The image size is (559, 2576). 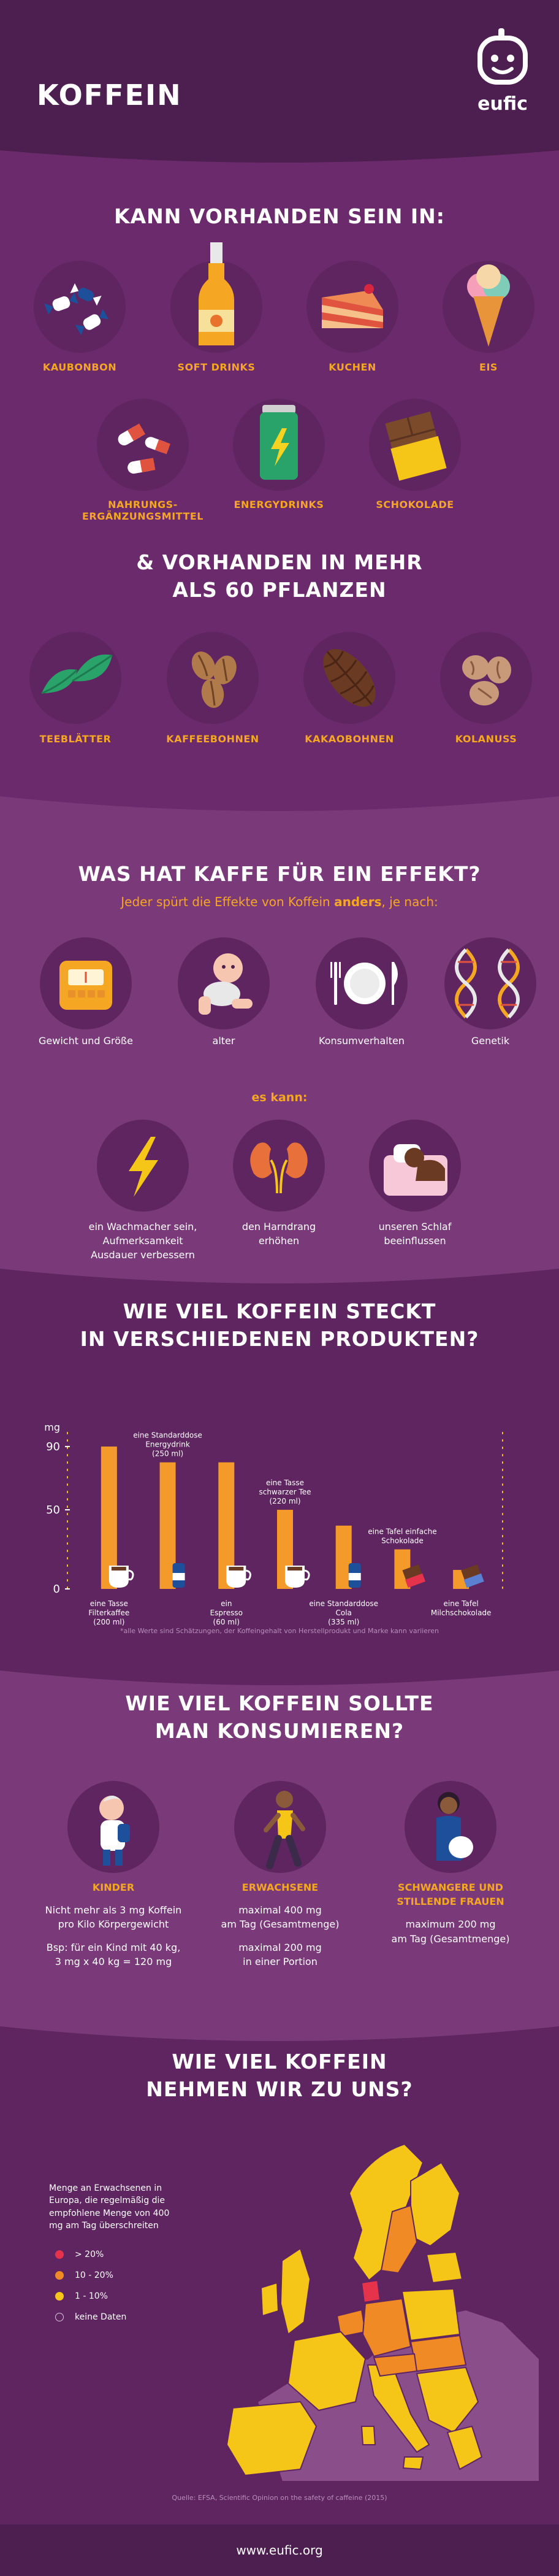 I want to click on y-tick-label-50: 50, so click(x=53, y=1511).